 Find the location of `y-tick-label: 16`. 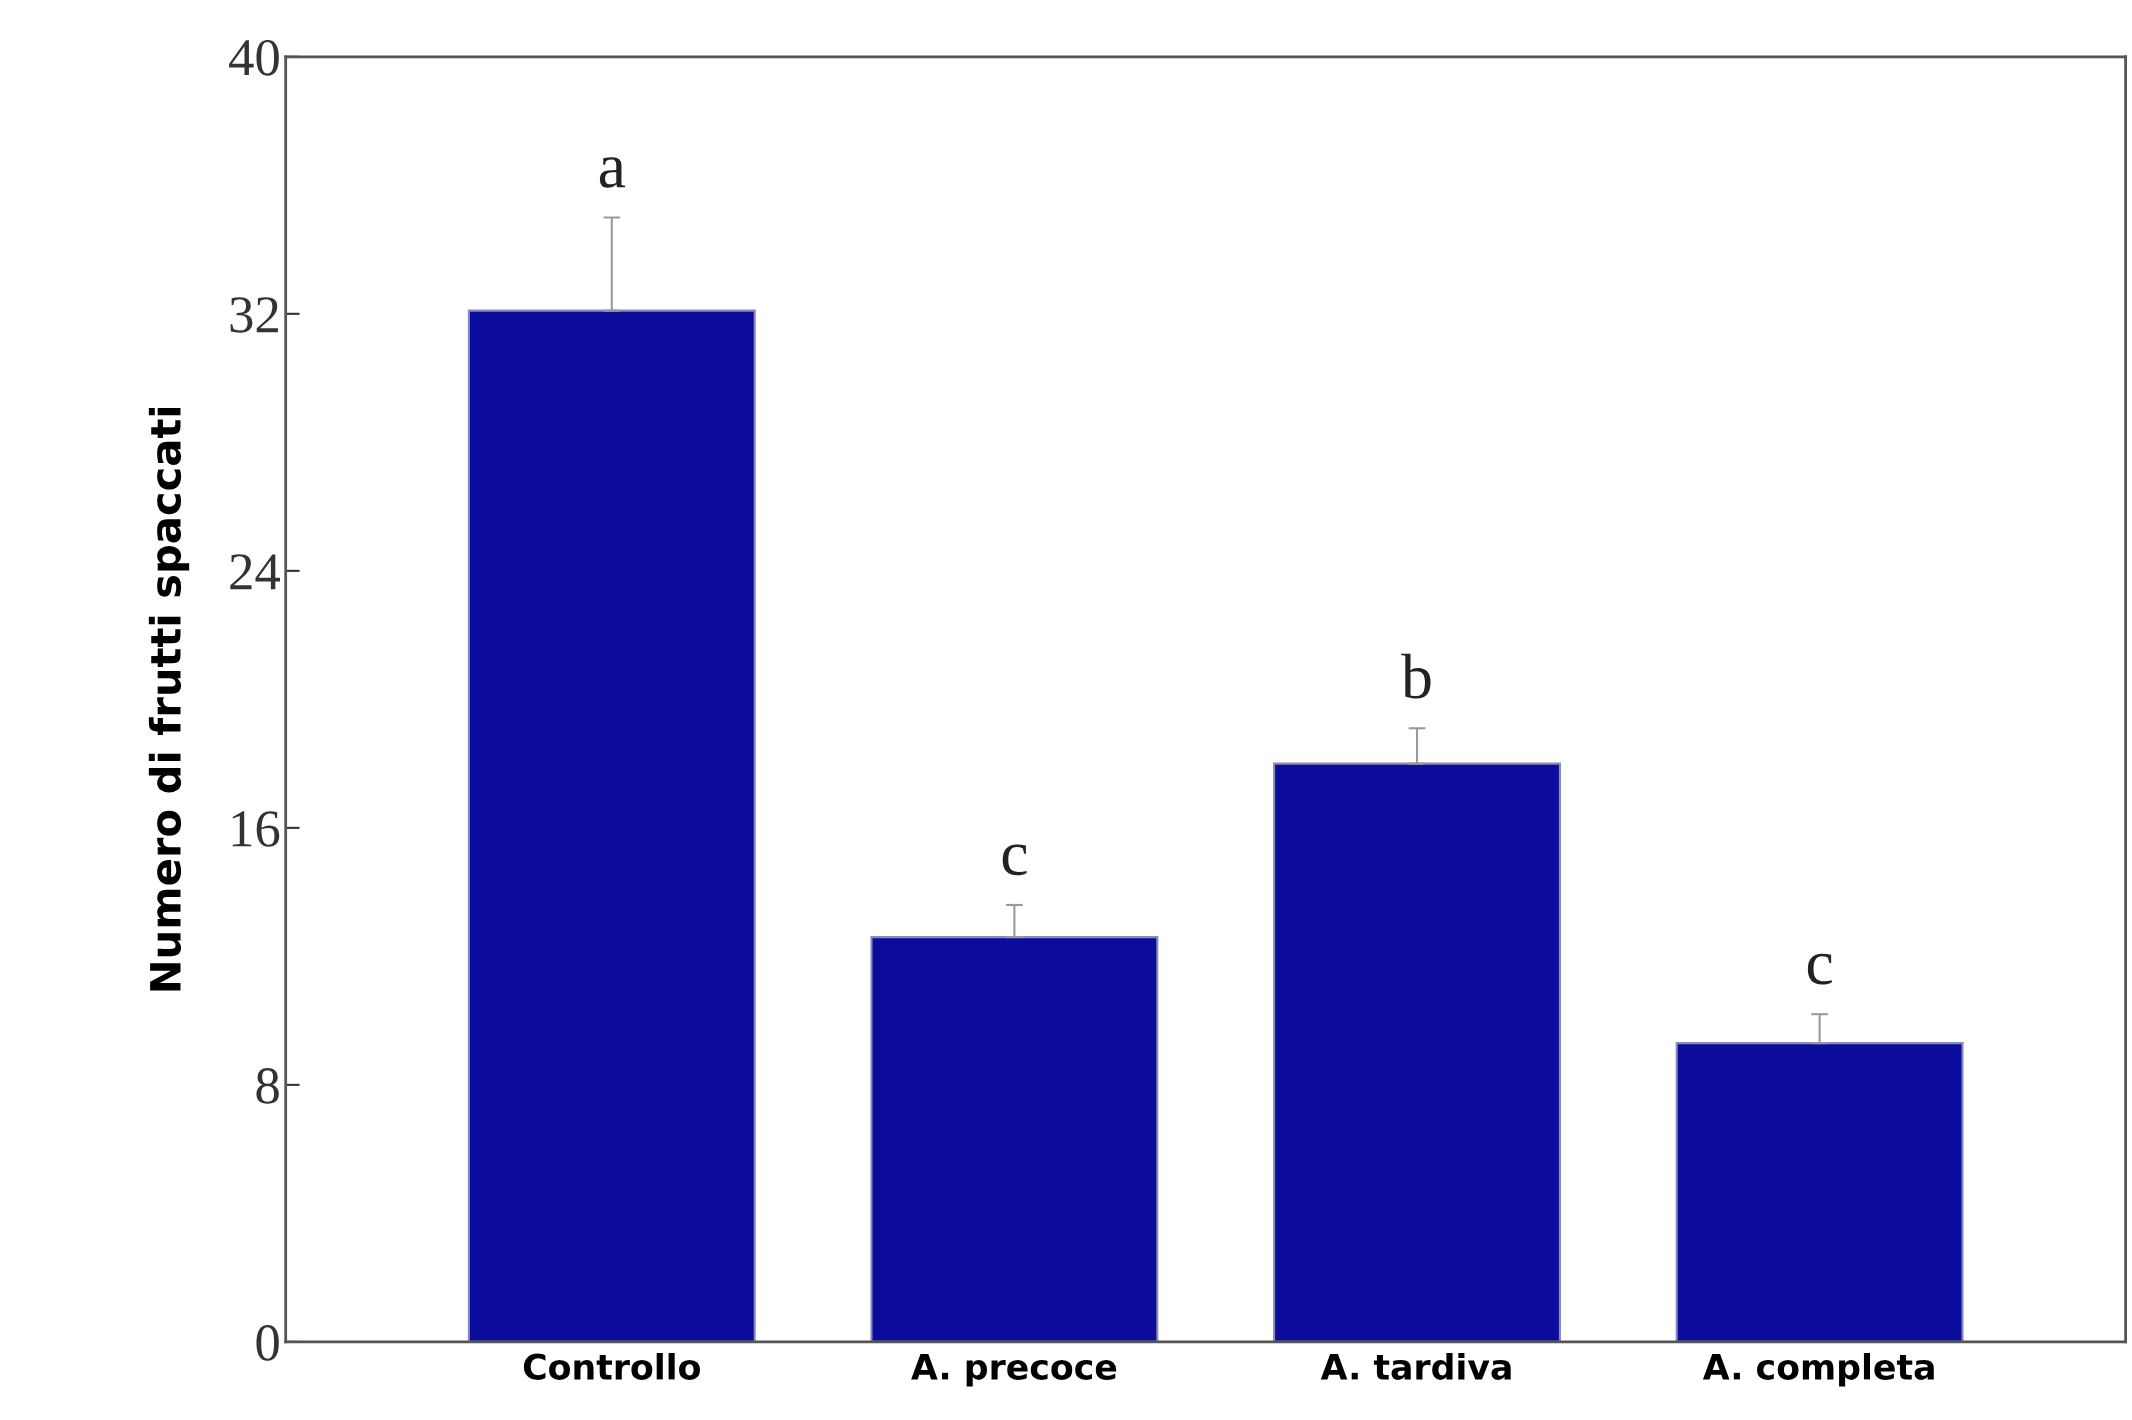

y-tick-label: 16 is located at coordinates (256, 829).